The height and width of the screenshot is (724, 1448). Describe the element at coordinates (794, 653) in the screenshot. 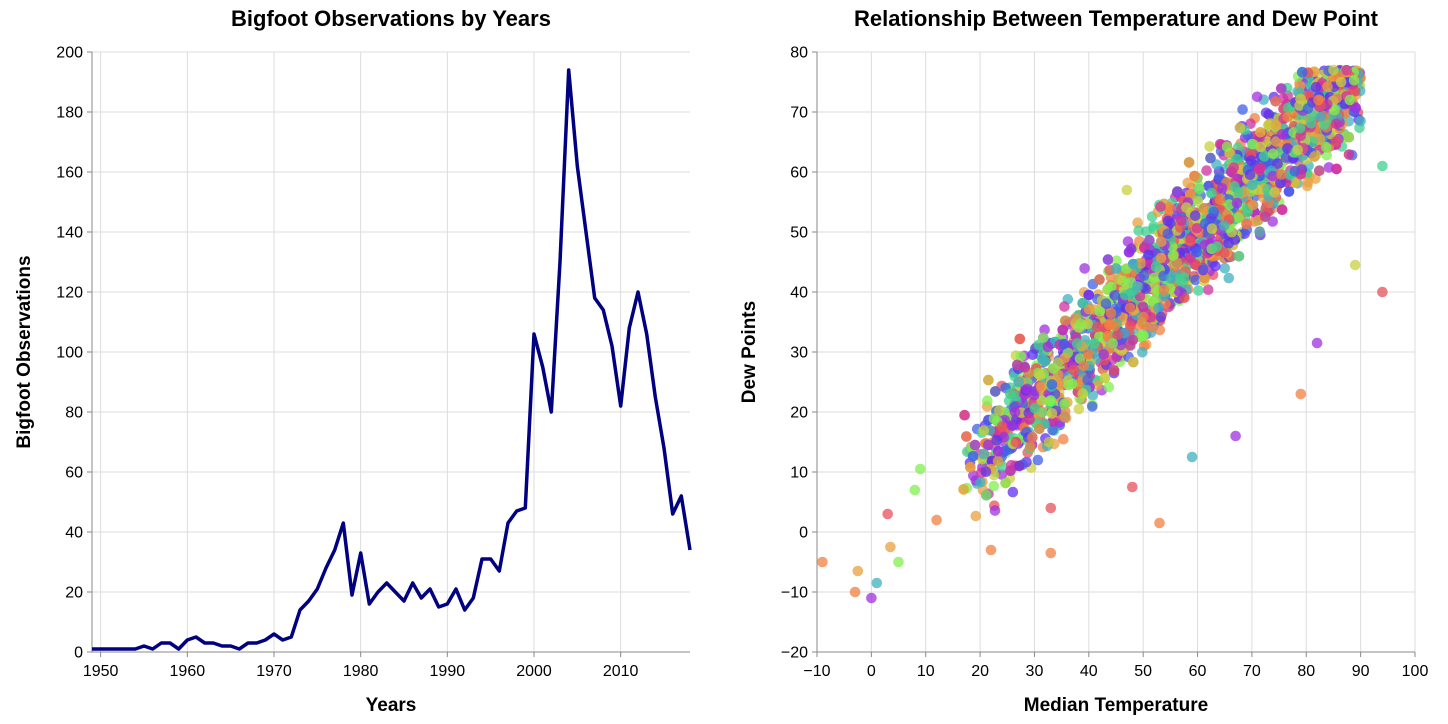

I see `scatter-chart-y-tick-label: −20` at that location.